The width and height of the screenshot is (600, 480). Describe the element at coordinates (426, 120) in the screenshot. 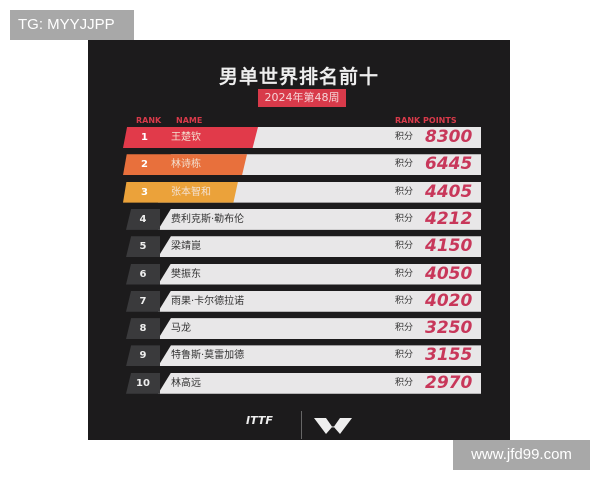

I see `header-points: RANK POINTS` at that location.